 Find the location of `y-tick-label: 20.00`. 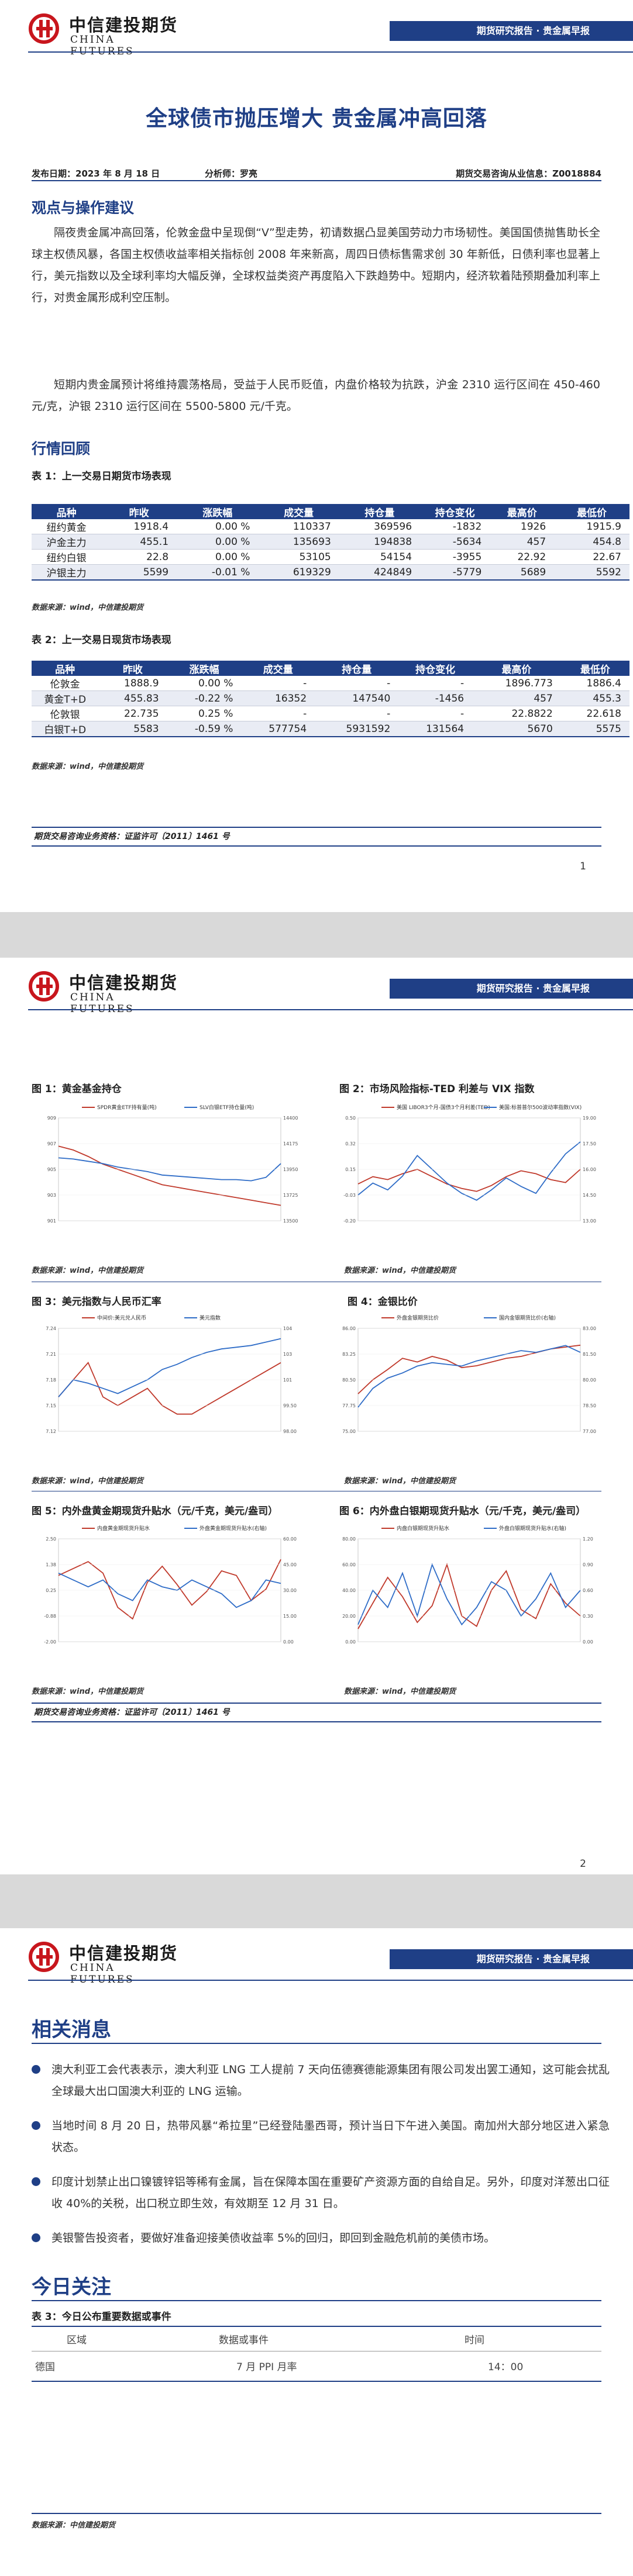

y-tick-label: 20.00 is located at coordinates (349, 1616).